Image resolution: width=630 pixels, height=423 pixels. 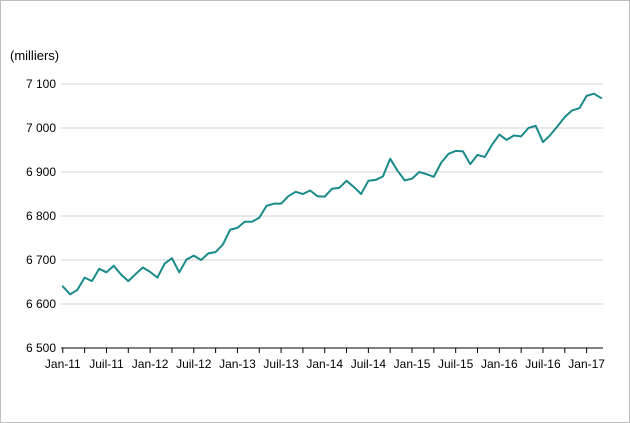 I want to click on x-tick-label: Juil-14, so click(x=369, y=364).